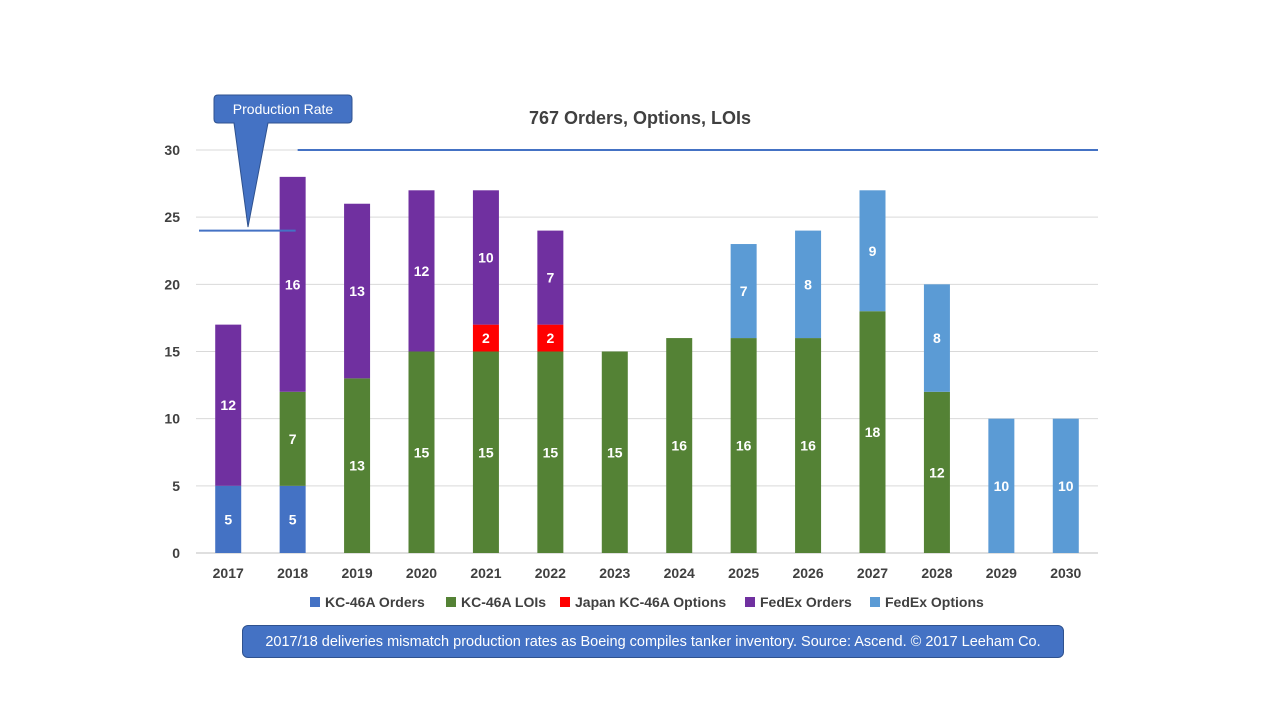 This screenshot has width=1280, height=720. Describe the element at coordinates (503, 602) in the screenshot. I see `legend-label: KC-46A LOIs` at that location.